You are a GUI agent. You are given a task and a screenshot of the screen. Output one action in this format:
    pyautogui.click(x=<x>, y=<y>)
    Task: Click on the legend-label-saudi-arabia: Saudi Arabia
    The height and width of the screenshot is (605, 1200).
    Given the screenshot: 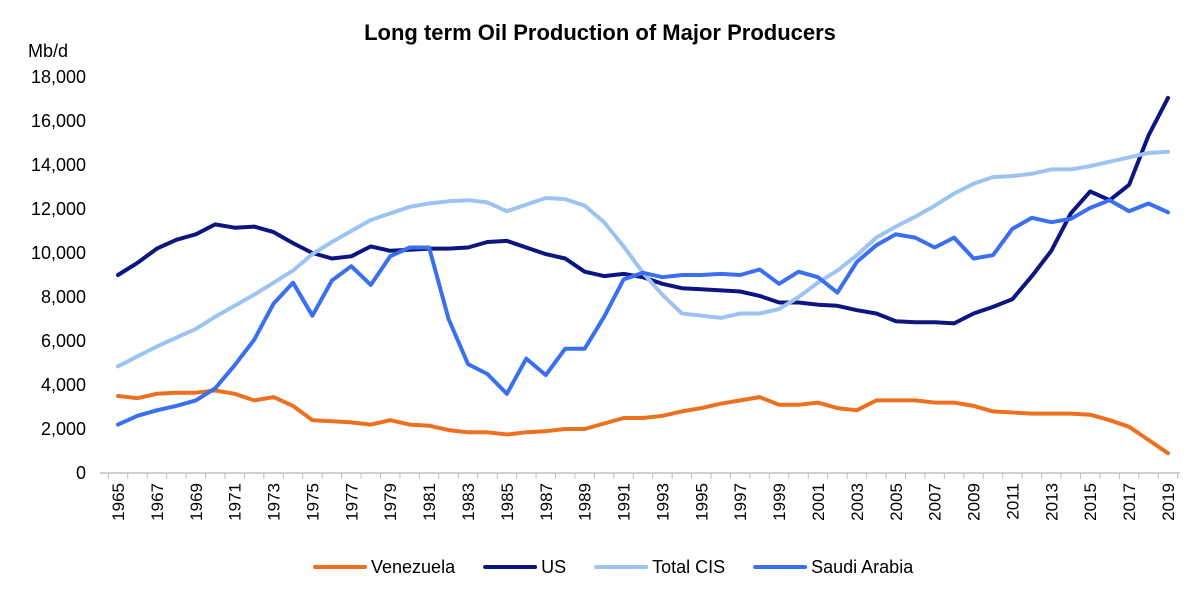 What is the action you would take?
    pyautogui.click(x=862, y=567)
    